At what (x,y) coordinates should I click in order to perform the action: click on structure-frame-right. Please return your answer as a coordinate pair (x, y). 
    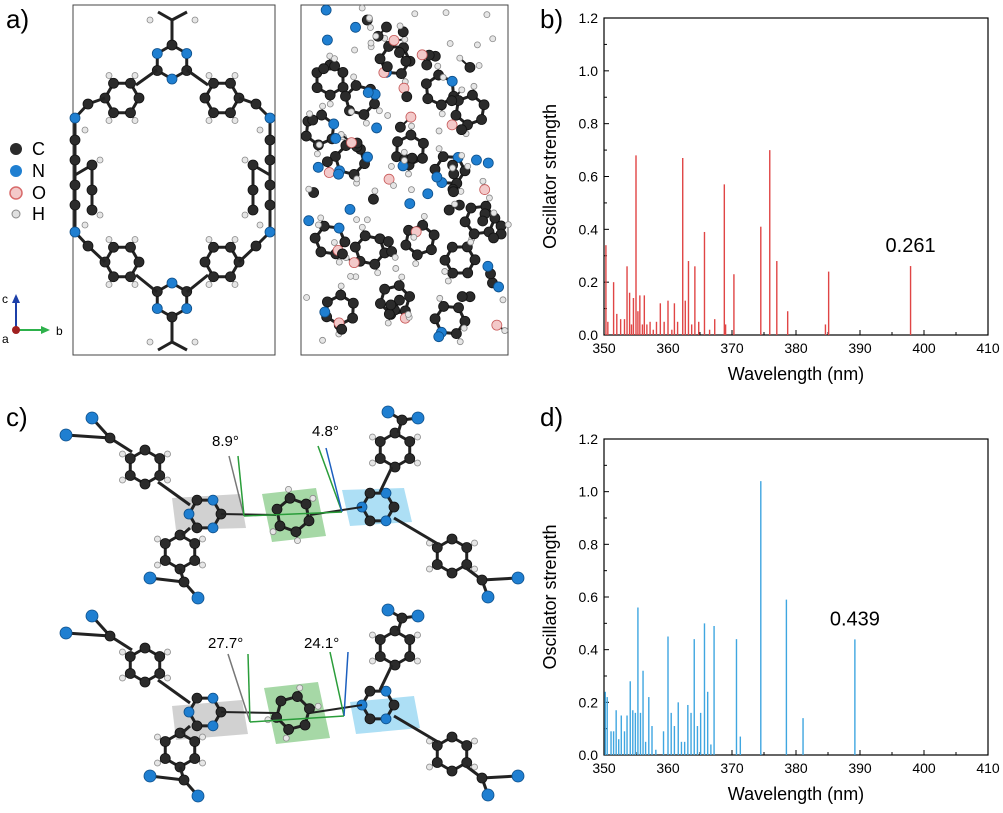
    Looking at the image, I should click on (404, 180).